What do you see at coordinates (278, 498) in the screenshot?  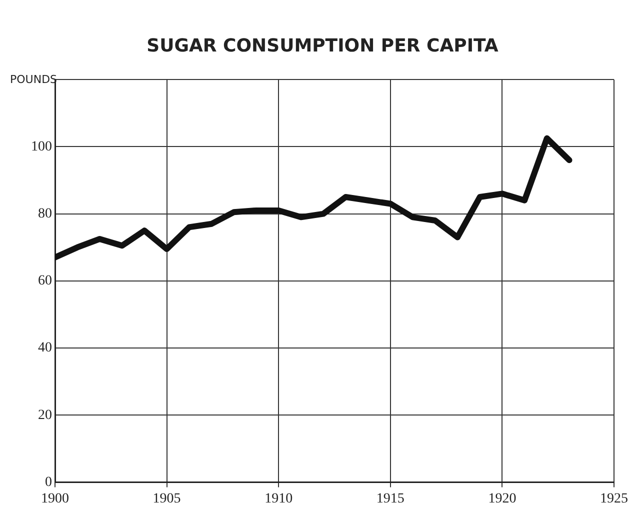 I see `x-tick-label: 1910` at bounding box center [278, 498].